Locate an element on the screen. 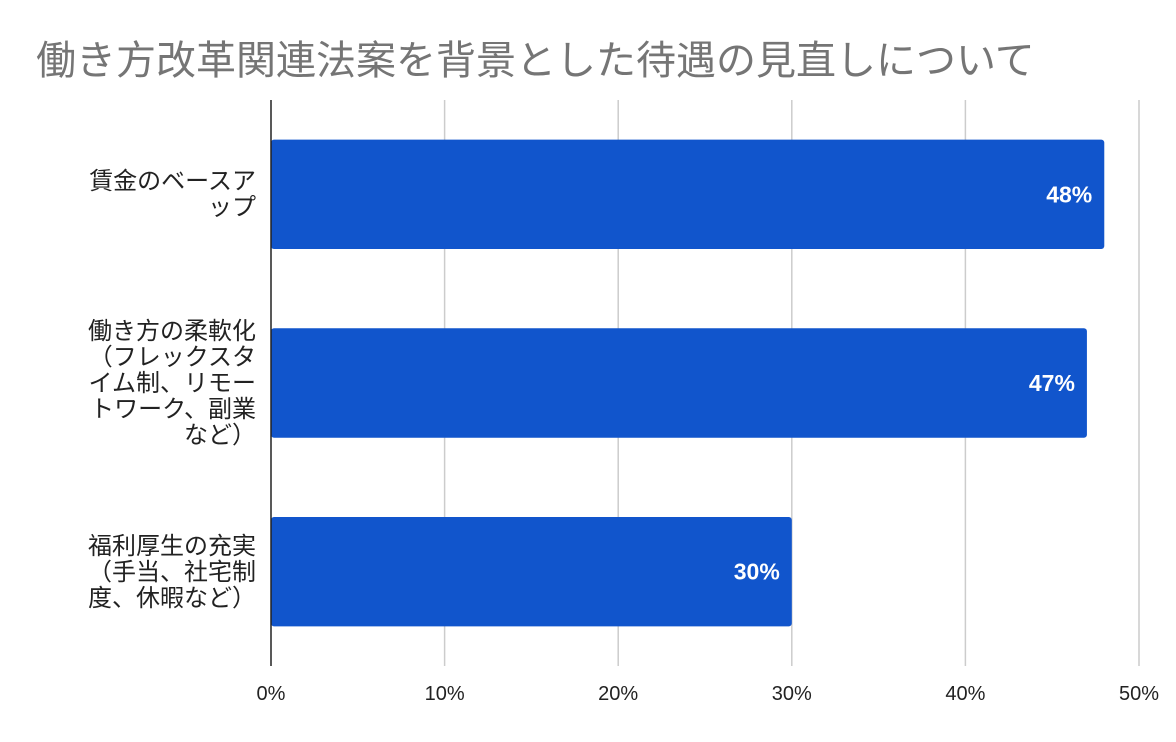 This screenshot has height=742, width=1176. category-label-line: ップ is located at coordinates (232, 207).